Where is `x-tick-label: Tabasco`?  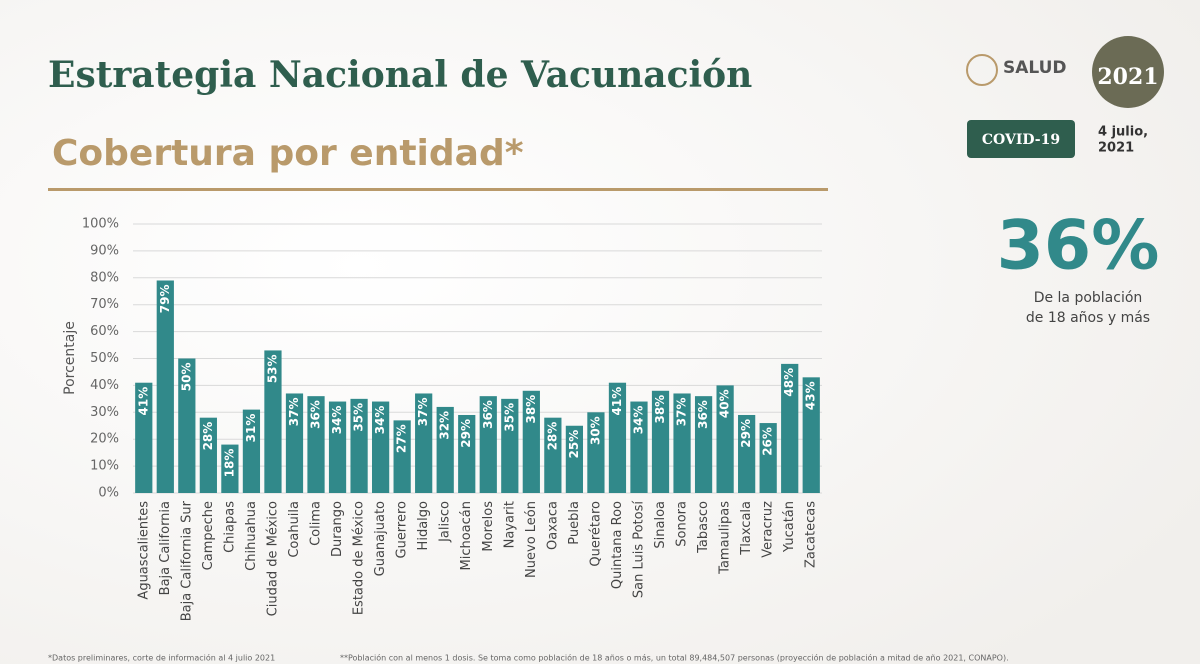 x-tick-label: Tabasco is located at coordinates (703, 527).